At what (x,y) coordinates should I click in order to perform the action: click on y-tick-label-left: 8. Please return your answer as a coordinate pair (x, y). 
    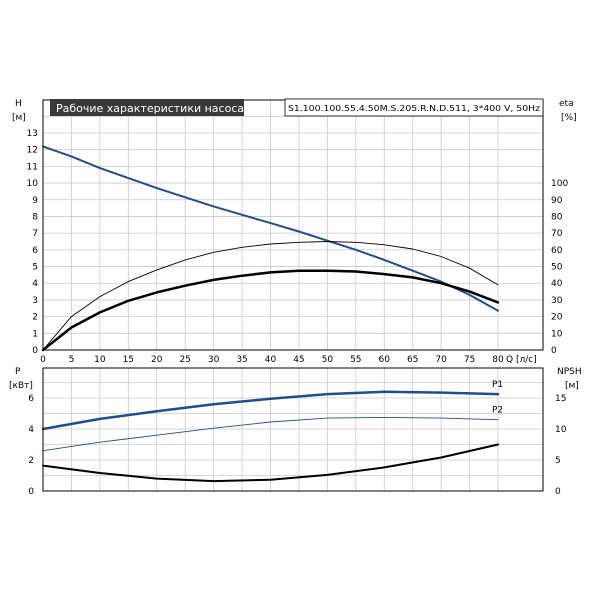
    Looking at the image, I should click on (35, 217).